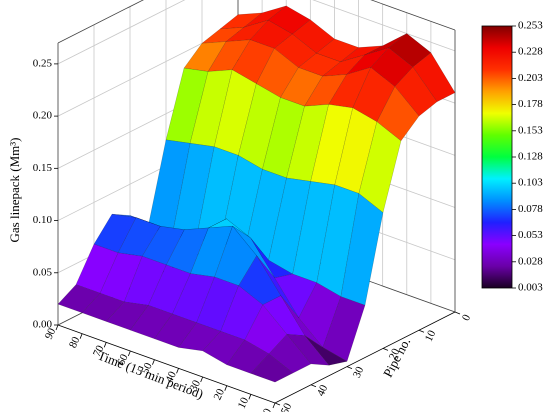 The image size is (550, 412). Describe the element at coordinates (43, 272) in the screenshot. I see `z-tick-label: 0.05` at that location.